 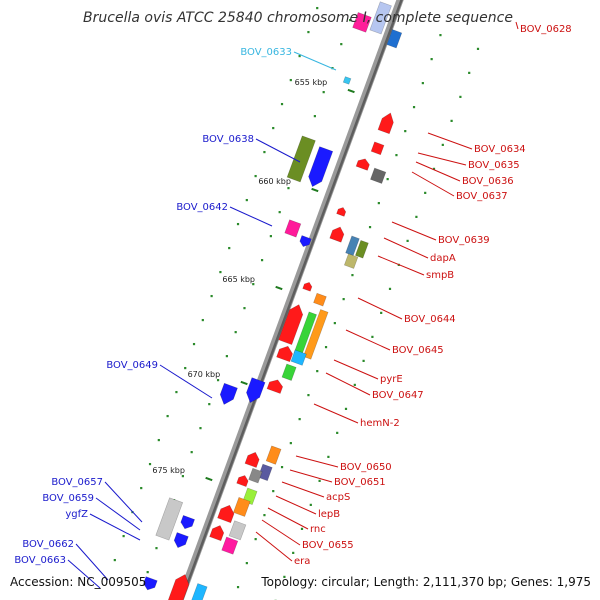 I want to click on gene-label-right: dapA, so click(x=443, y=258).